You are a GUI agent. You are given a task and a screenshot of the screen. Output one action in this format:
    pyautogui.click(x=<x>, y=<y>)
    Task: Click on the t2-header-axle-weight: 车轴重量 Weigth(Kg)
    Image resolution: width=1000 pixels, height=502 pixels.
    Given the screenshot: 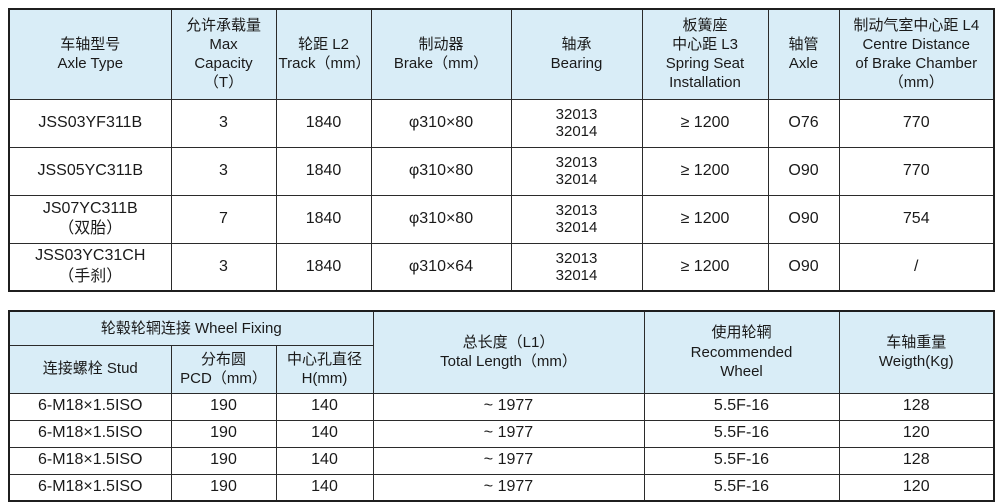 What is the action you would take?
    pyautogui.click(x=916, y=352)
    